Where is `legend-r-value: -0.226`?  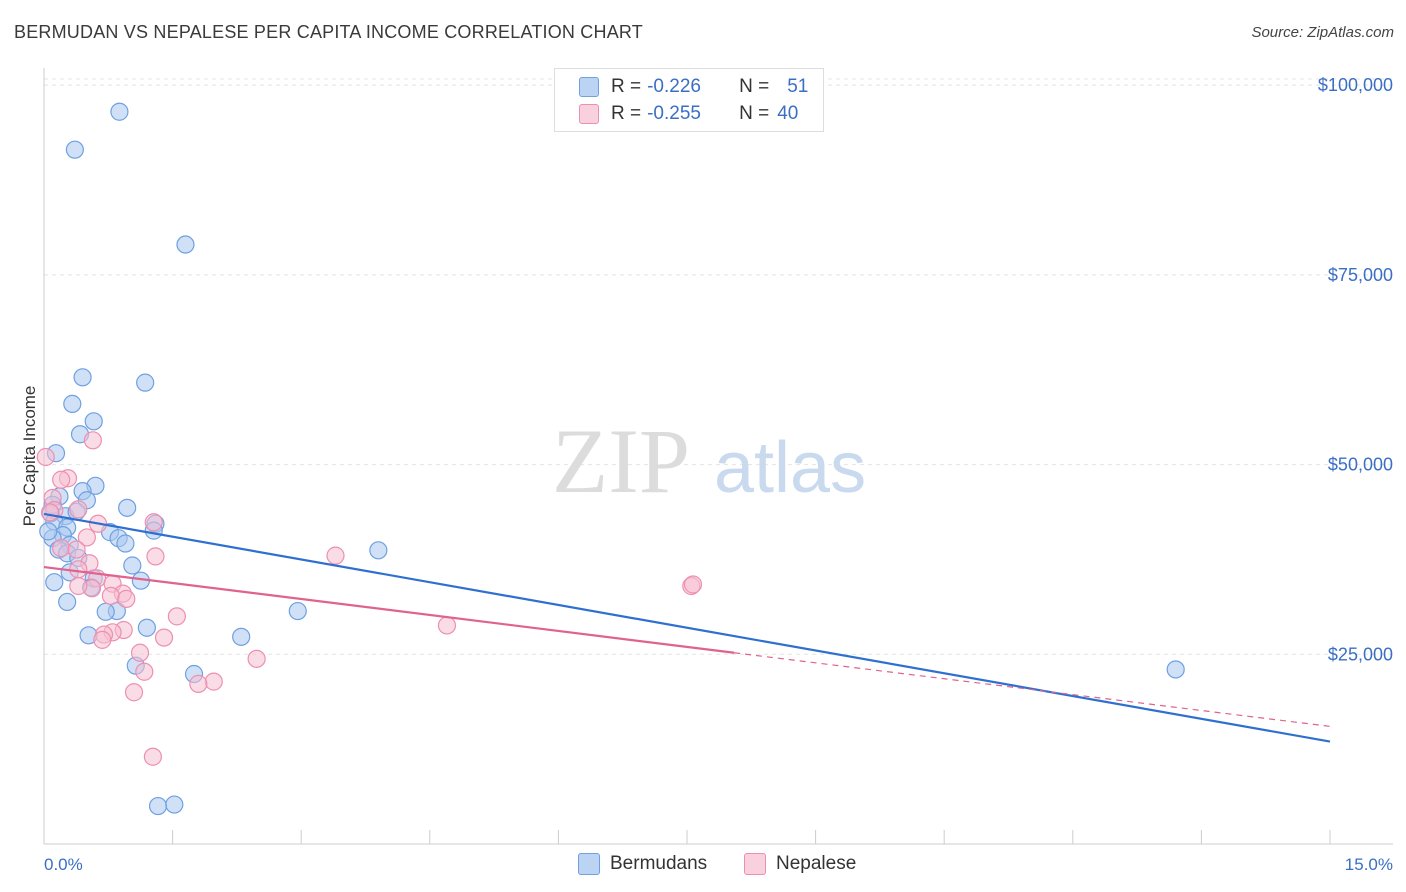 legend-r-value: -0.226 is located at coordinates (674, 86).